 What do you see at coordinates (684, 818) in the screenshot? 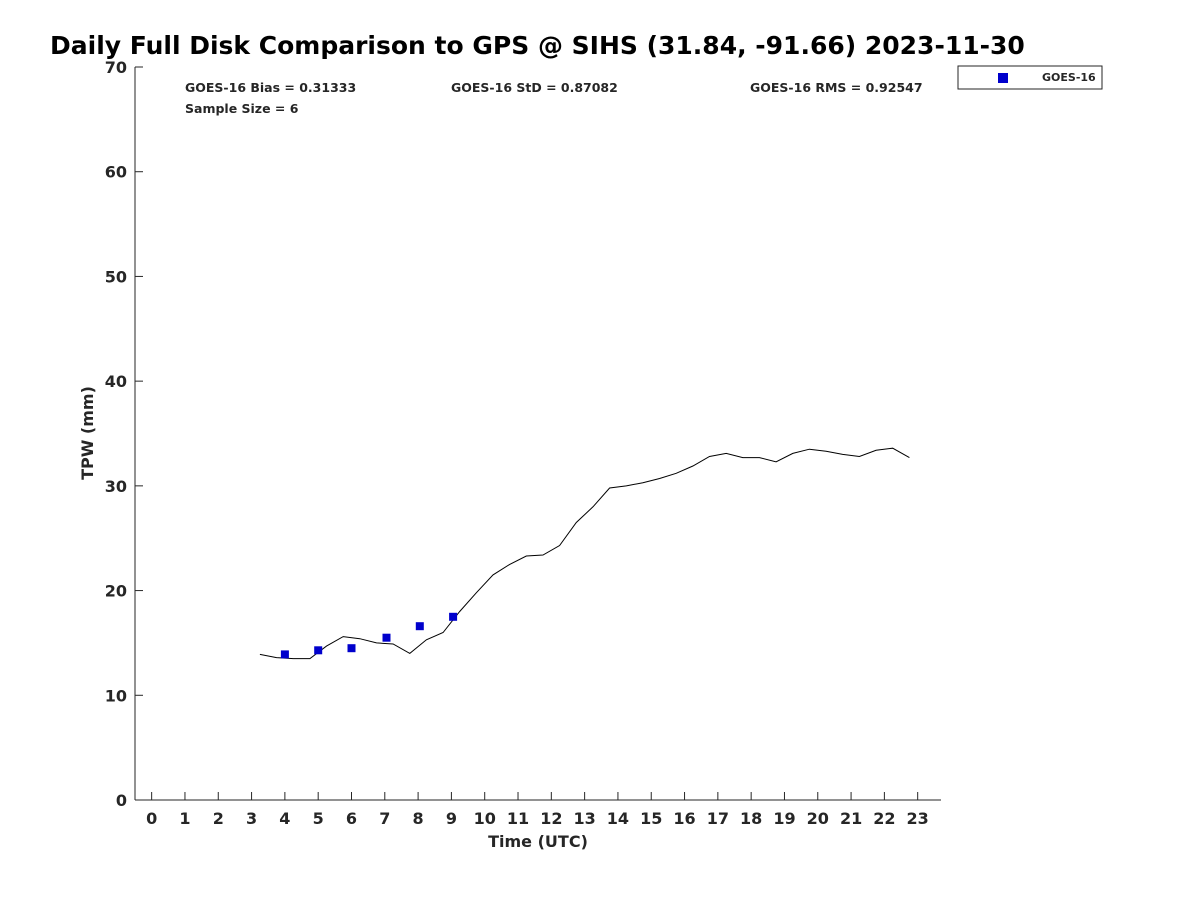
I see `x-tick-label: 16` at bounding box center [684, 818].